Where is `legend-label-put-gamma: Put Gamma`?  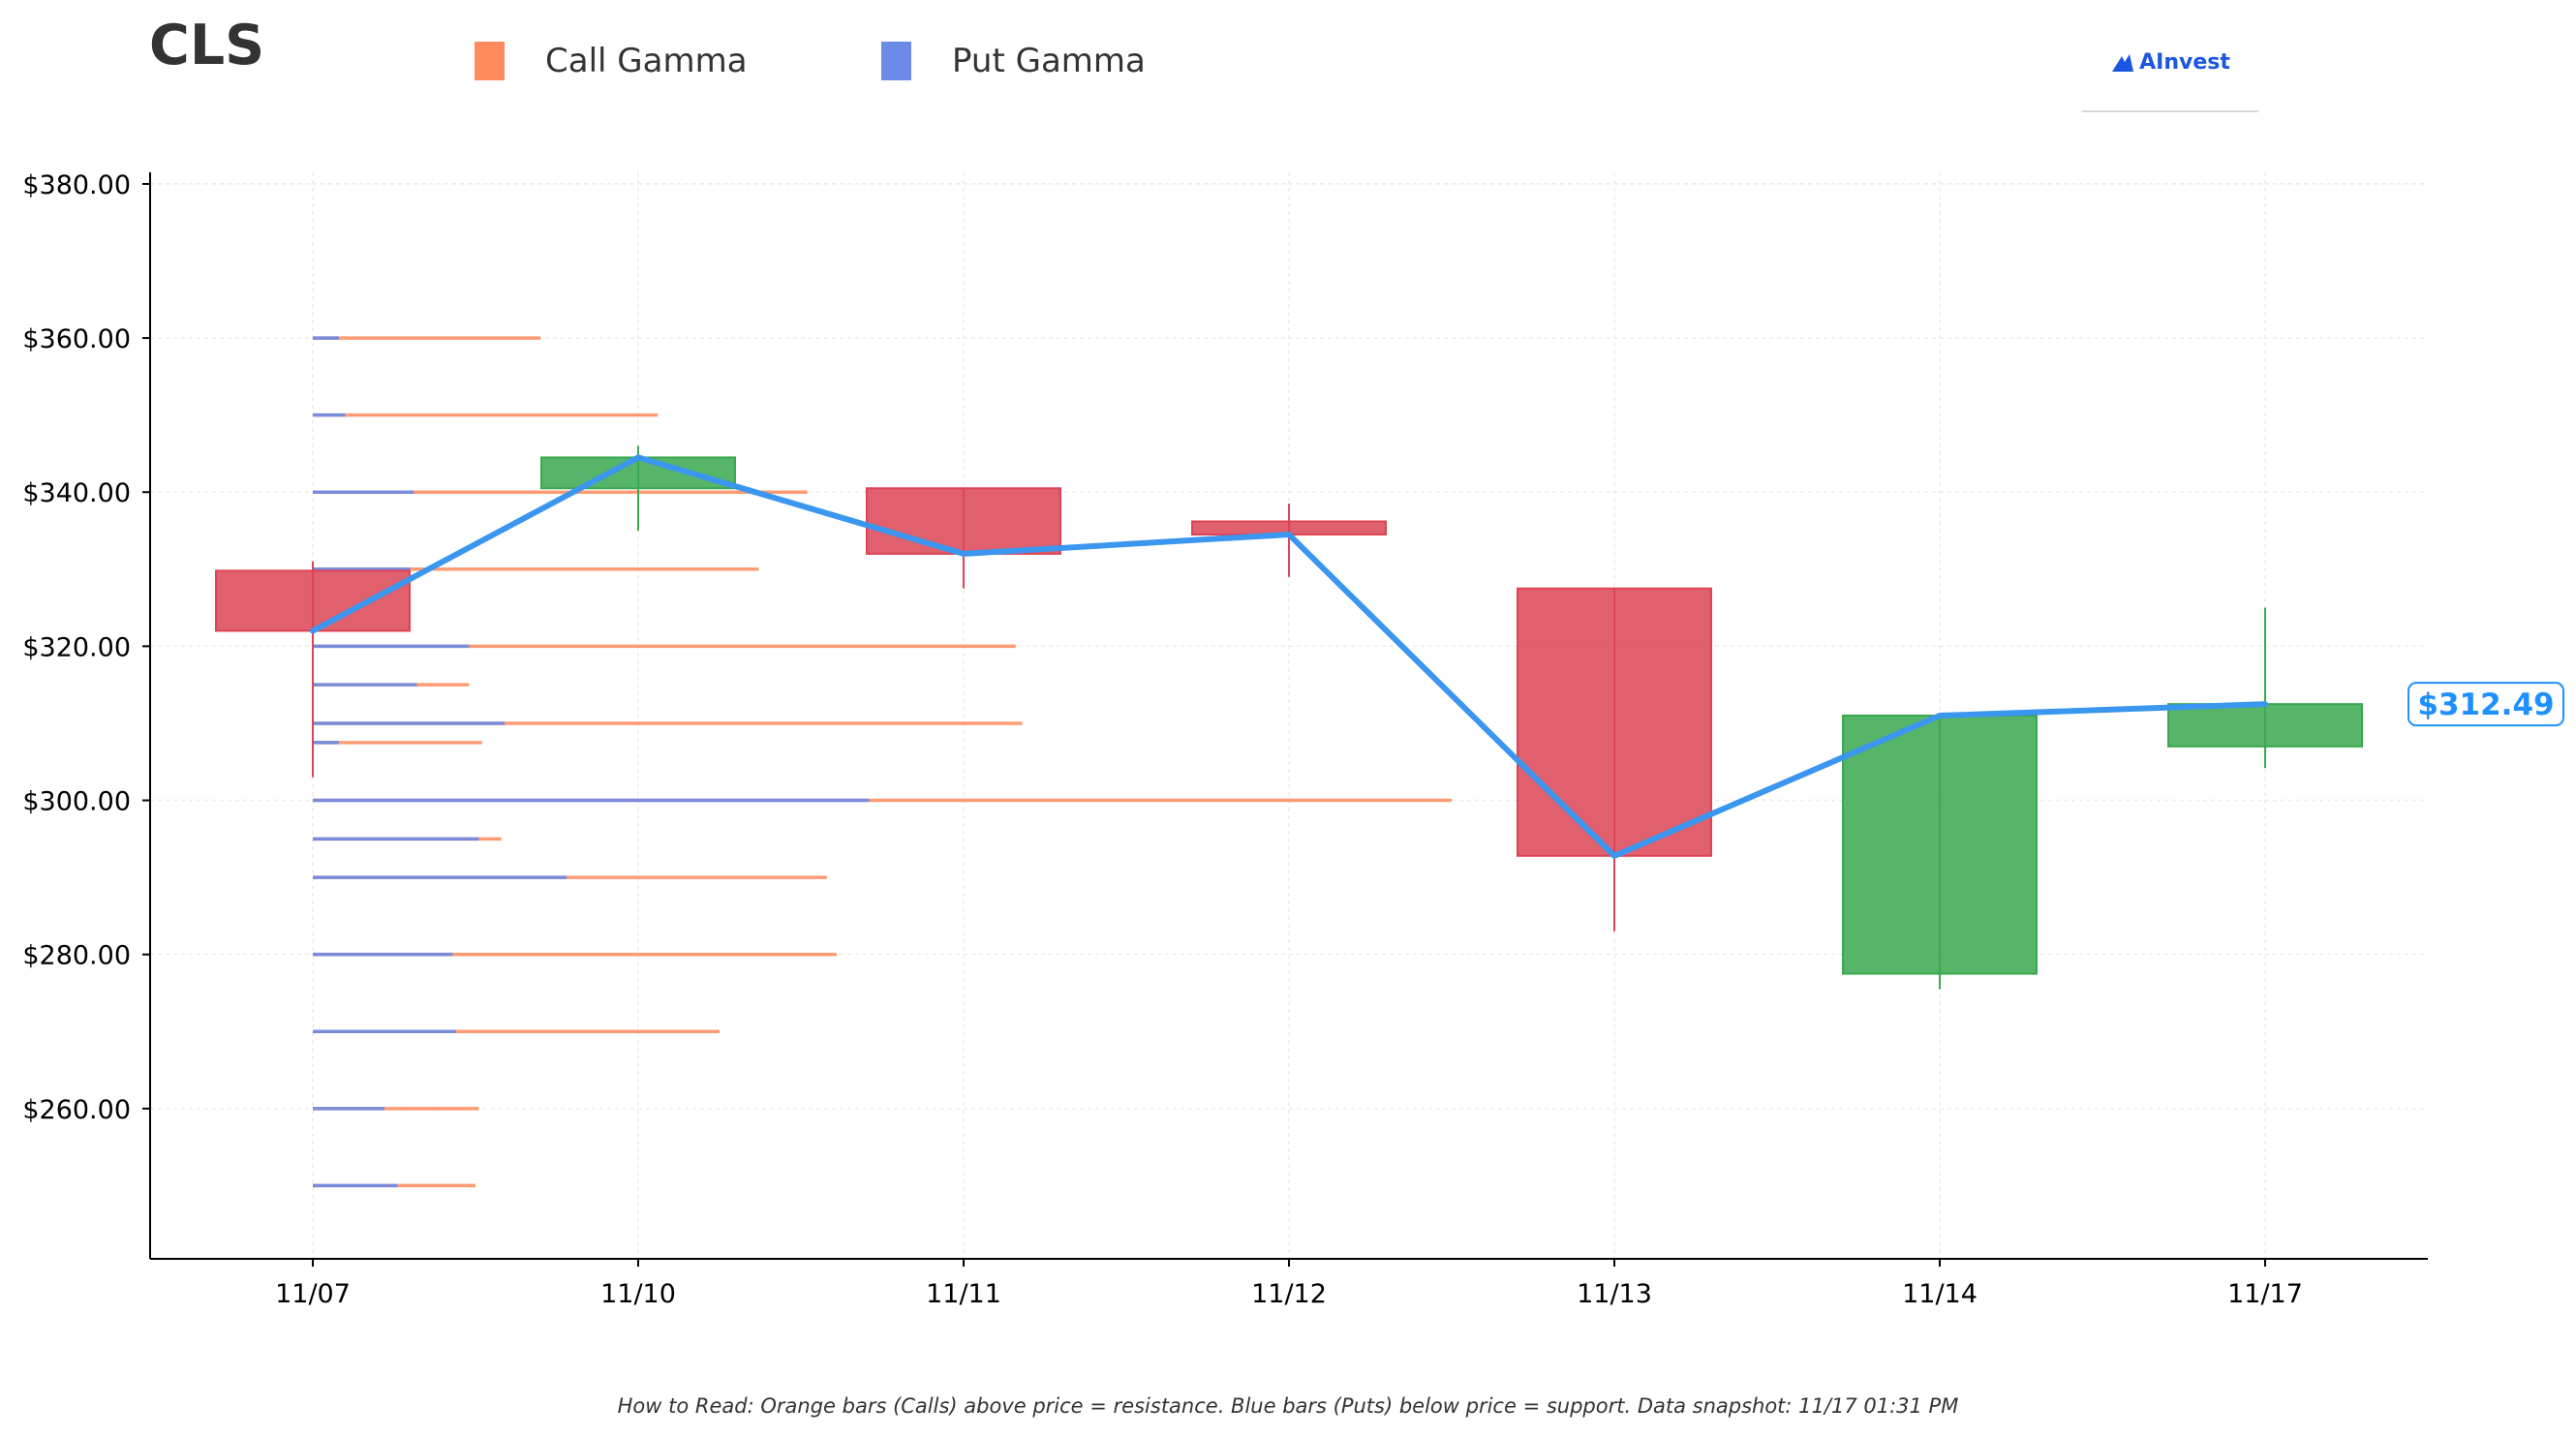
legend-label-put-gamma: Put Gamma is located at coordinates (1049, 61).